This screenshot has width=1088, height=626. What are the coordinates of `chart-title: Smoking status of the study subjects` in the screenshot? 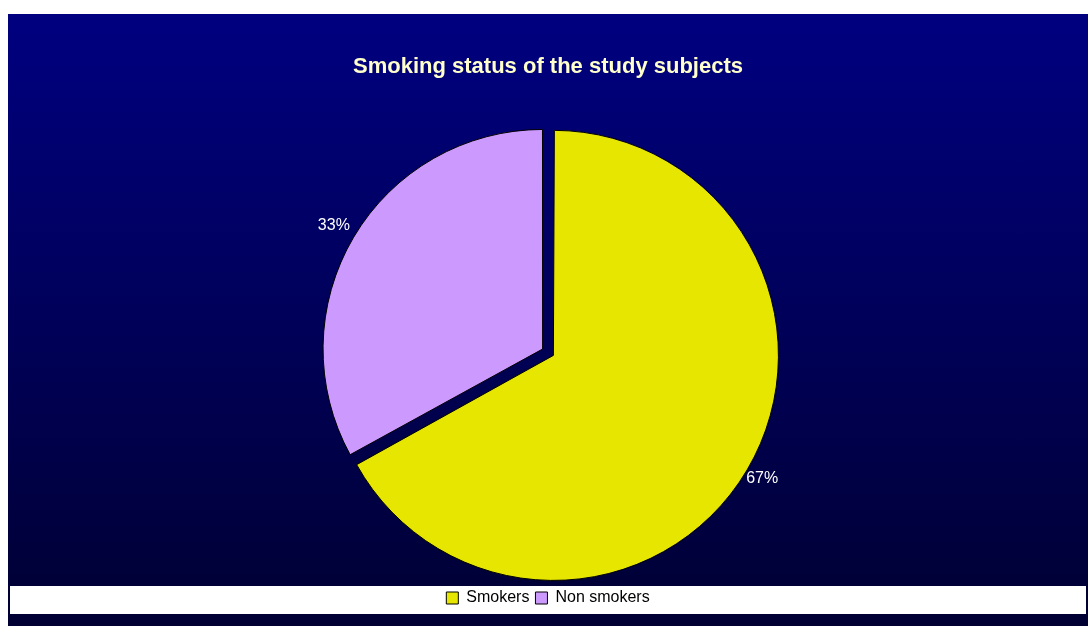 It's located at (548, 66).